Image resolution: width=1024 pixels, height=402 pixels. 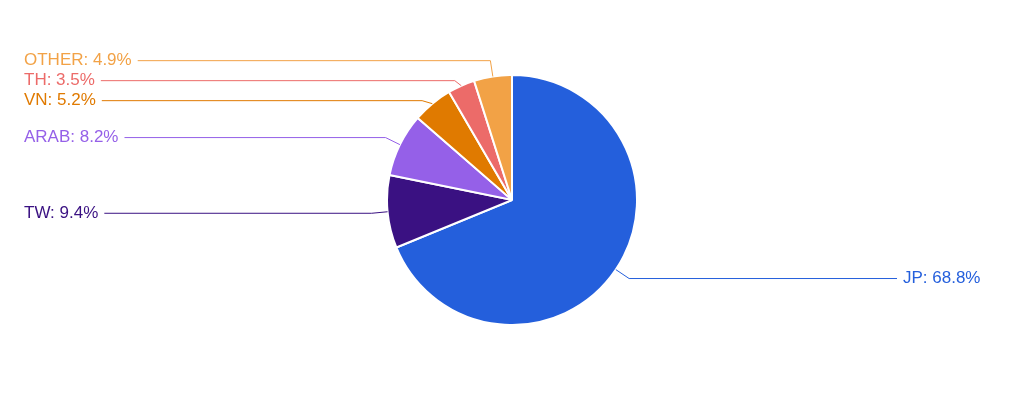 I want to click on slice-label: VN: 5.2%, so click(x=60, y=100).